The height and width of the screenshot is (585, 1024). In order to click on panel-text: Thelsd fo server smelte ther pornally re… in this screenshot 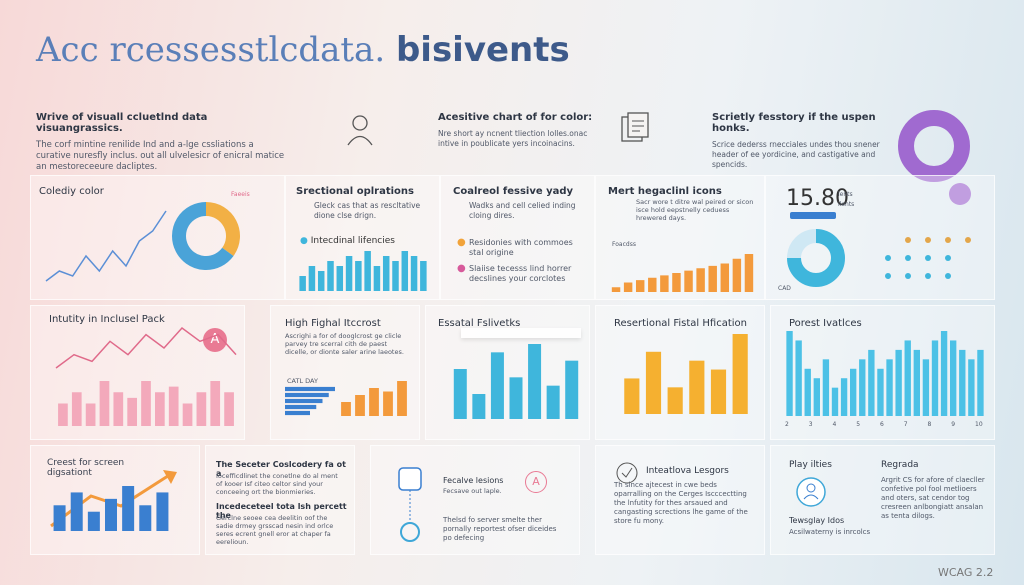, I will do `click(500, 529)`.